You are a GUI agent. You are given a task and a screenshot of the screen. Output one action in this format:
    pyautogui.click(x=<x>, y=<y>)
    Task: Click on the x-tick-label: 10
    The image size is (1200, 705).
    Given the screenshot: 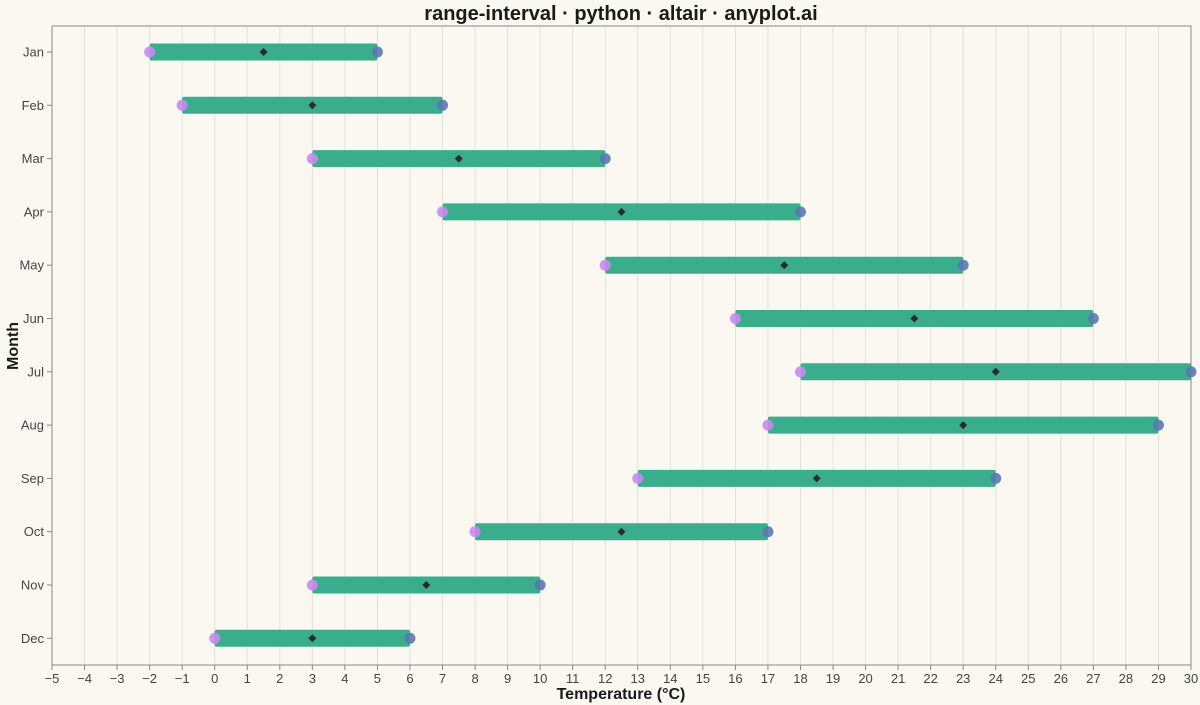 What is the action you would take?
    pyautogui.click(x=540, y=678)
    